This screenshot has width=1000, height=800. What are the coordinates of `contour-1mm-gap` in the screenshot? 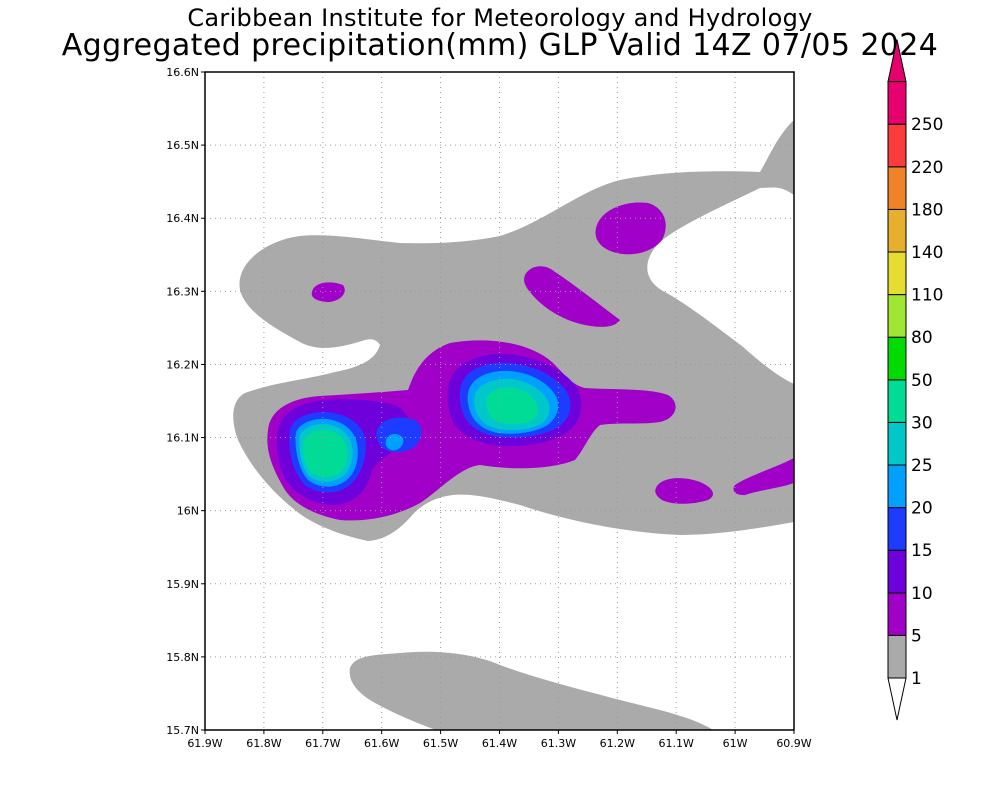 It's located at (778, 208).